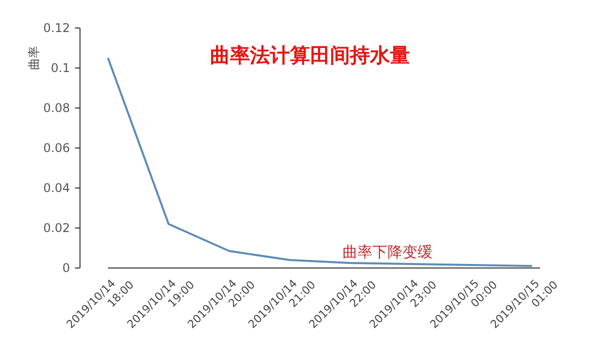 The height and width of the screenshot is (340, 600). Describe the element at coordinates (60, 68) in the screenshot. I see `y-tick-label: 0.1` at that location.